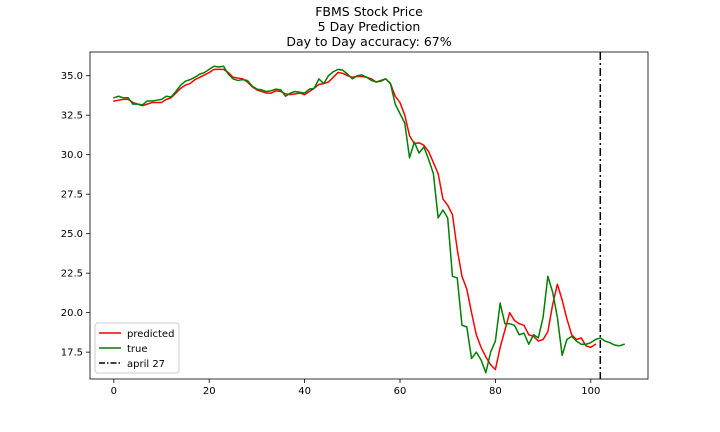 The image size is (720, 432). Describe the element at coordinates (146, 364) in the screenshot. I see `legend-label-april-27: april 27` at that location.